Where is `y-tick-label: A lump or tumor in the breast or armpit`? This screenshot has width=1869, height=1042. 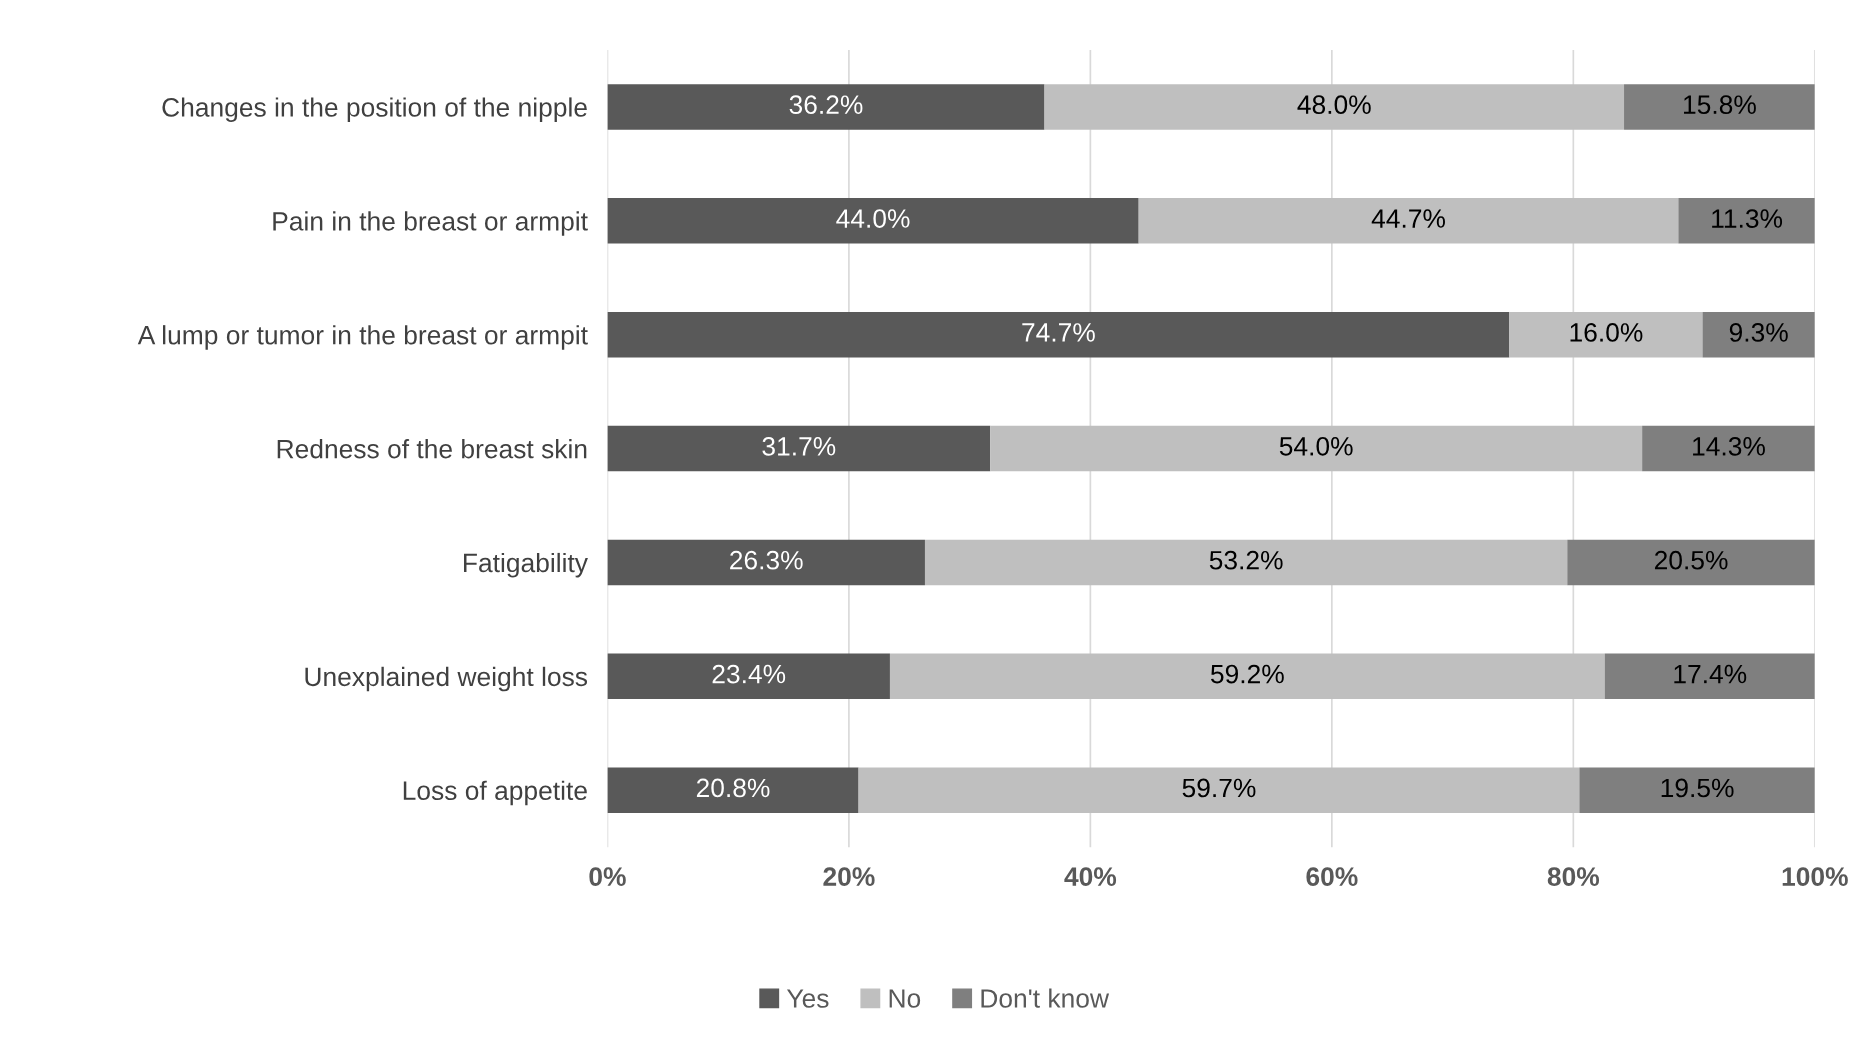
y-tick-label: A lump or tumor in the breast or armpit is located at coordinates (362, 337).